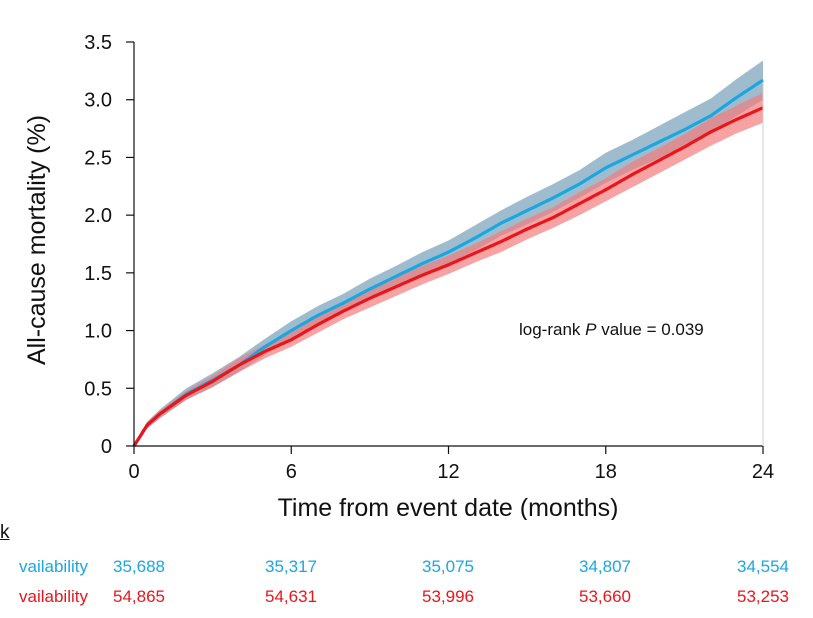  Describe the element at coordinates (763, 596) in the screenshot. I see `risk-value: 53,253` at that location.